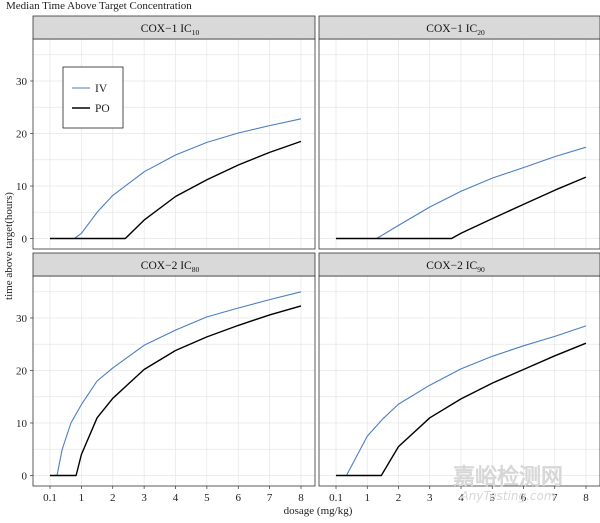 This screenshot has width=600, height=523. I want to click on y-axis-label: time above target(hours), so click(9, 246).